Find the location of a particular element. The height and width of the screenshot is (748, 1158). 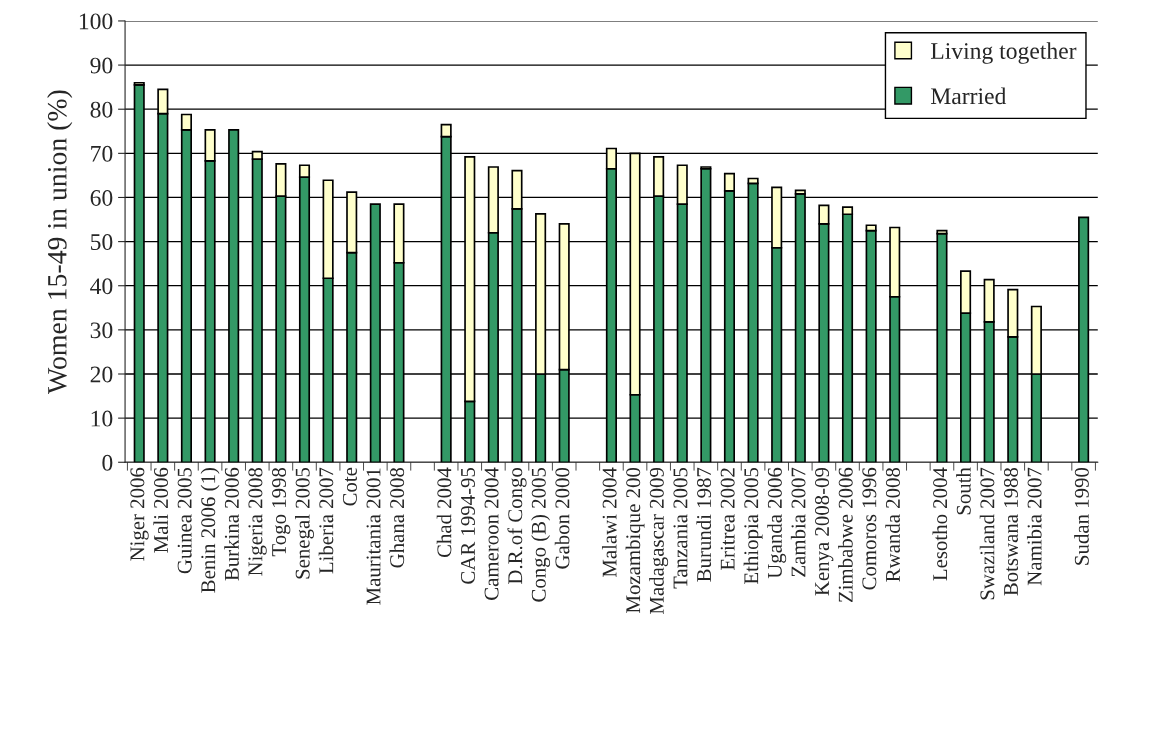

x-tick-label: Eritrea 2002 is located at coordinates (727, 519).